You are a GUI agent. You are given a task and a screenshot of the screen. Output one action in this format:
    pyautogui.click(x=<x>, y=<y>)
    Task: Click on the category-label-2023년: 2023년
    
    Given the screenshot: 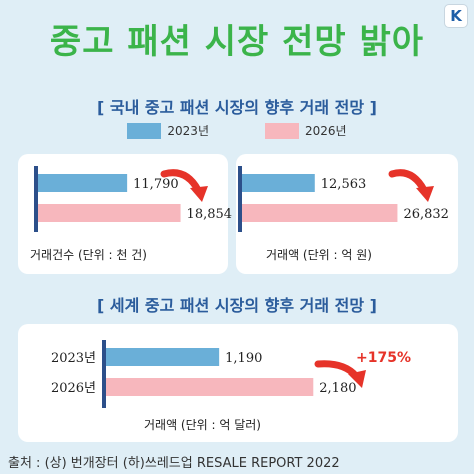 What is the action you would take?
    pyautogui.click(x=73, y=358)
    